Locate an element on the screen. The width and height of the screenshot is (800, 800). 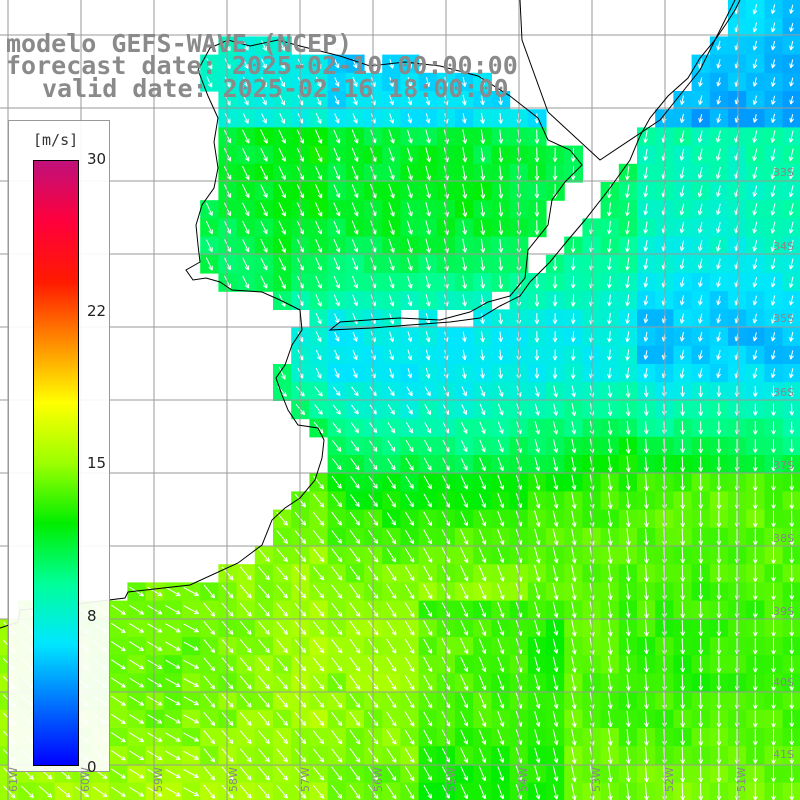
lon-label: 55W is located at coordinates (451, 779).